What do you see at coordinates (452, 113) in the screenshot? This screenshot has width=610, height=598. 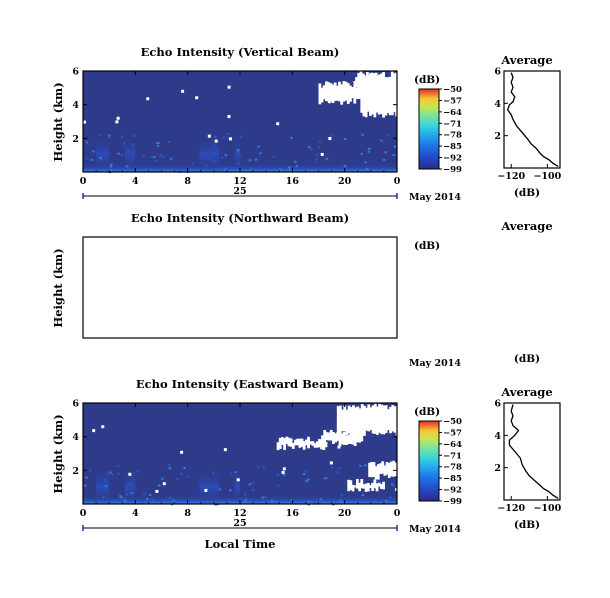 I see `colorbar-tick-label: −64` at bounding box center [452, 113].